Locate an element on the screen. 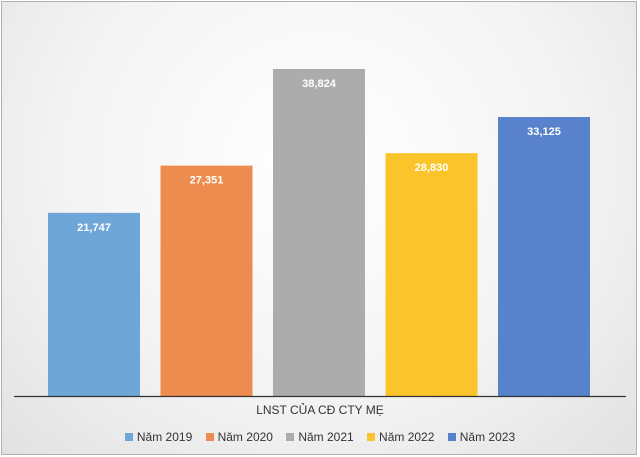  legend-item-2020: Năm 2020 is located at coordinates (239, 437).